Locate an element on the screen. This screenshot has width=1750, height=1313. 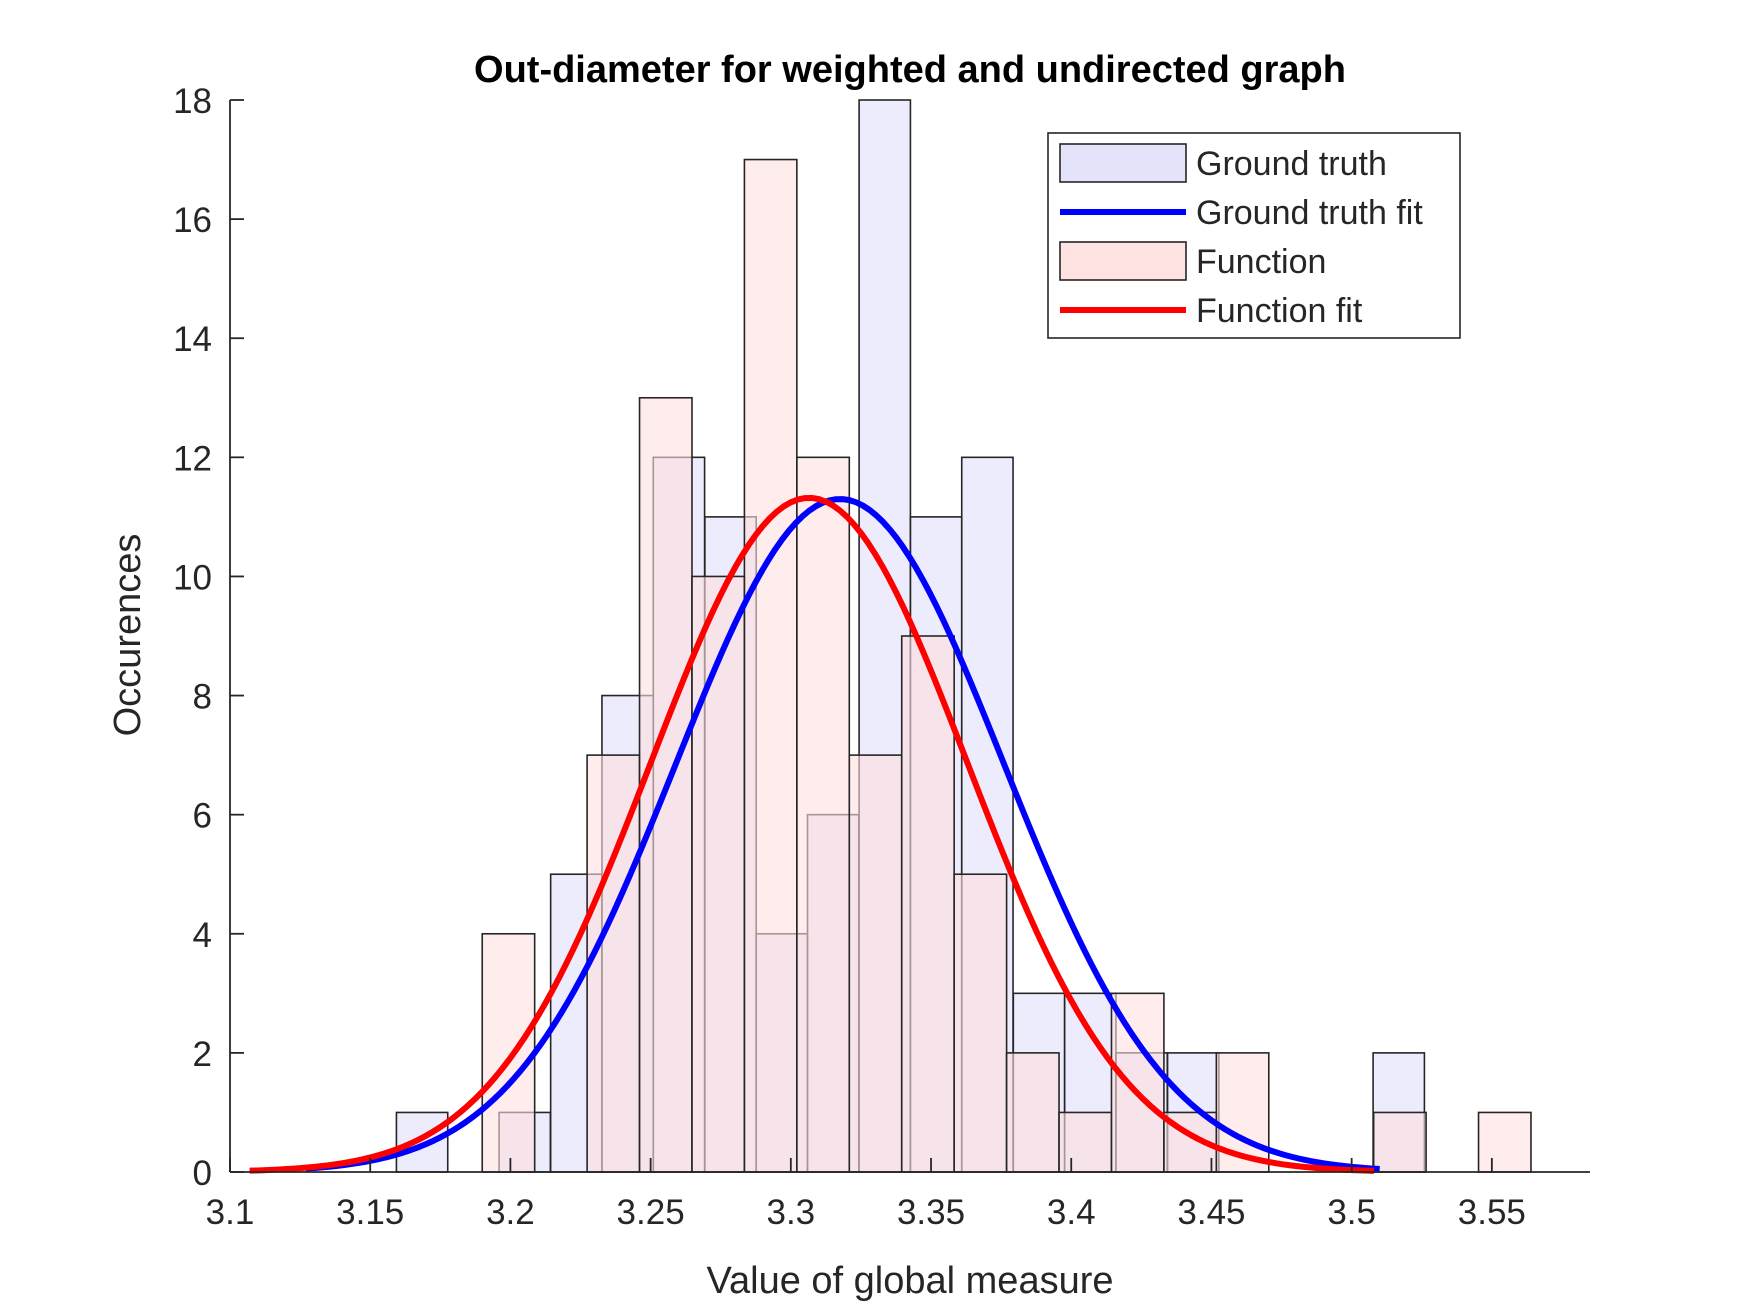
y-tick-label: 14 is located at coordinates (192, 339).